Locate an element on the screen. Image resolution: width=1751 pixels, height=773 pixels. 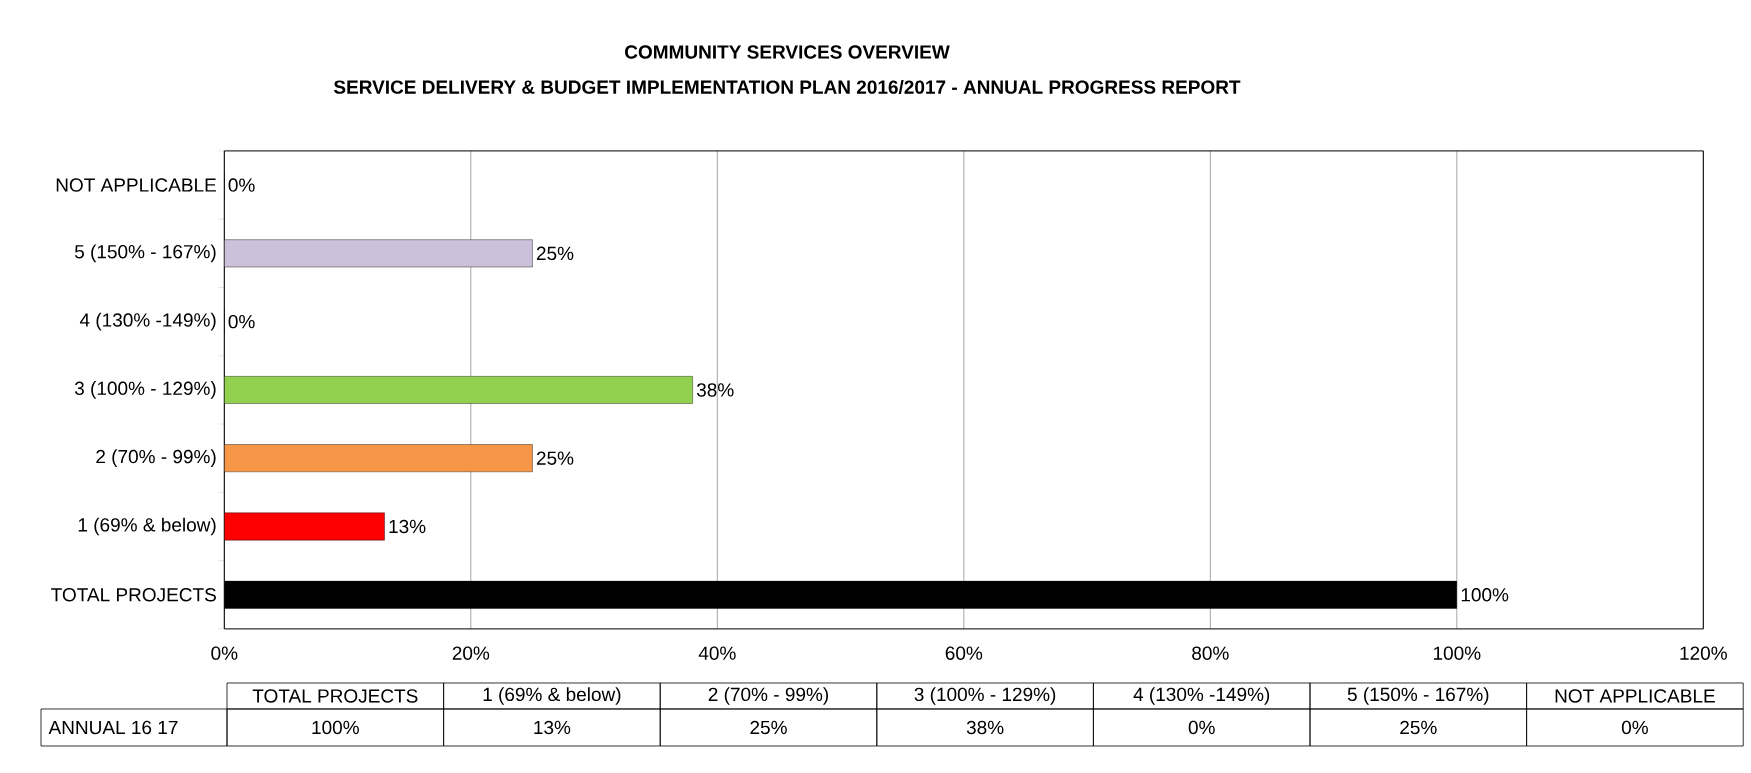
y-tick-label: 1 (69% & below) is located at coordinates (147, 526).